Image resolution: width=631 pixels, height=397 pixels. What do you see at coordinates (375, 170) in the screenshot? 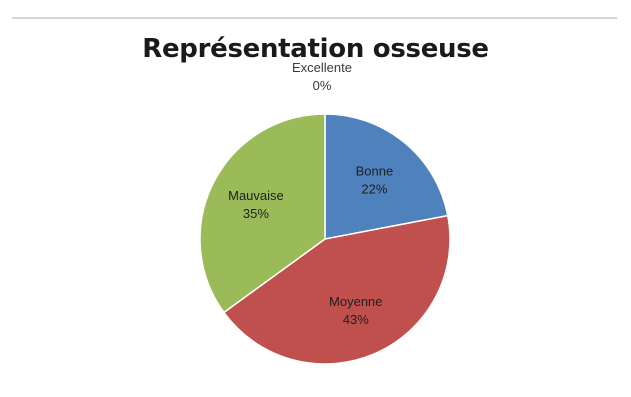
I see `slice-name-bonne: Bonne` at bounding box center [375, 170].